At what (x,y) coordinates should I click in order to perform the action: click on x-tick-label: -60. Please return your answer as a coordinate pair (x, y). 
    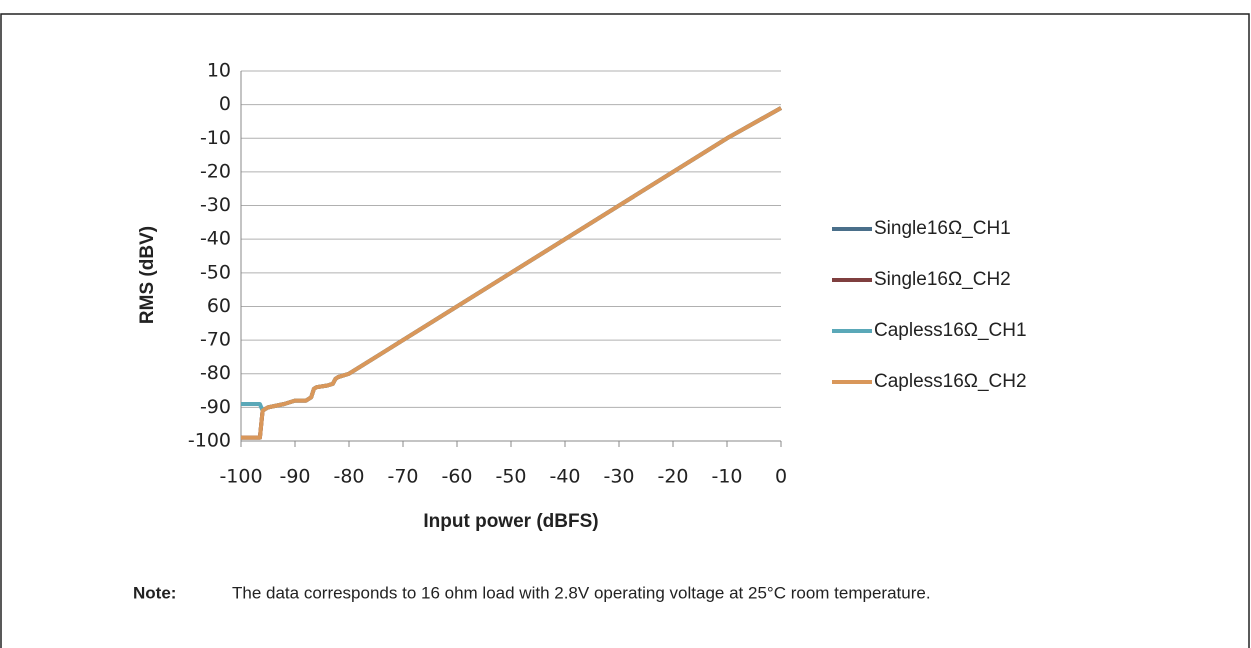
    Looking at the image, I should click on (456, 477).